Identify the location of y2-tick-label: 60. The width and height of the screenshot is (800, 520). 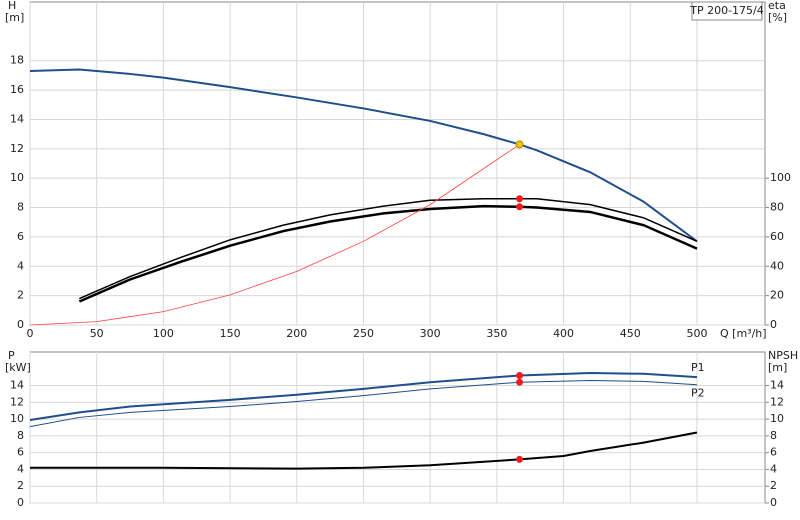
(777, 236).